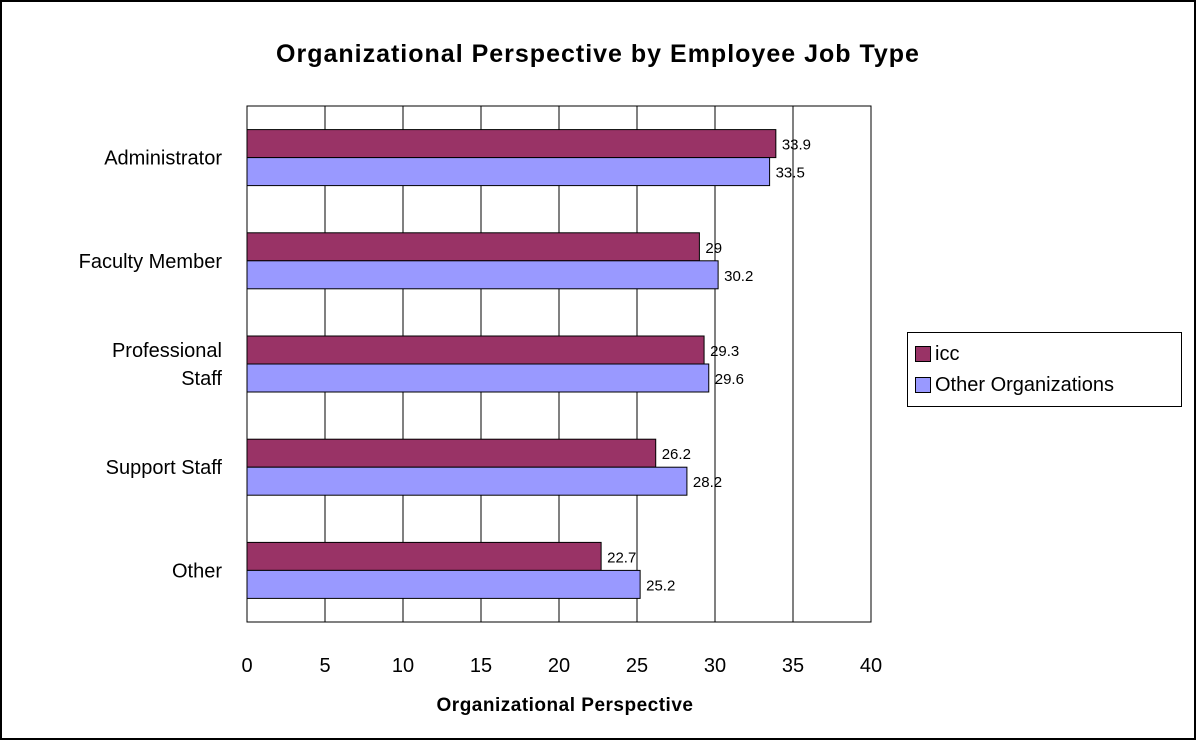 The width and height of the screenshot is (1196, 740). Describe the element at coordinates (443, 584) in the screenshot. I see `bar-other-organizations-other` at that location.